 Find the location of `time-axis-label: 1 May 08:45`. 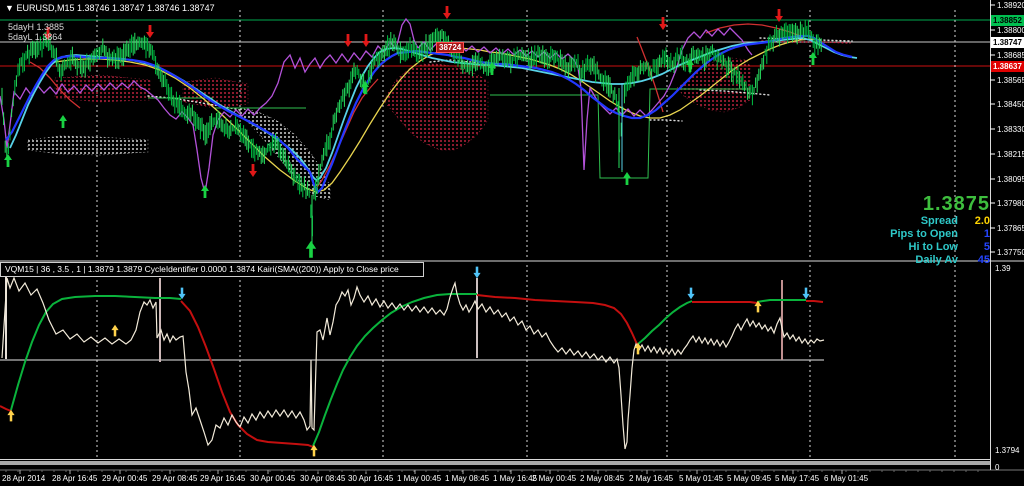

time-axis-label: 1 May 08:45 is located at coordinates (467, 478).